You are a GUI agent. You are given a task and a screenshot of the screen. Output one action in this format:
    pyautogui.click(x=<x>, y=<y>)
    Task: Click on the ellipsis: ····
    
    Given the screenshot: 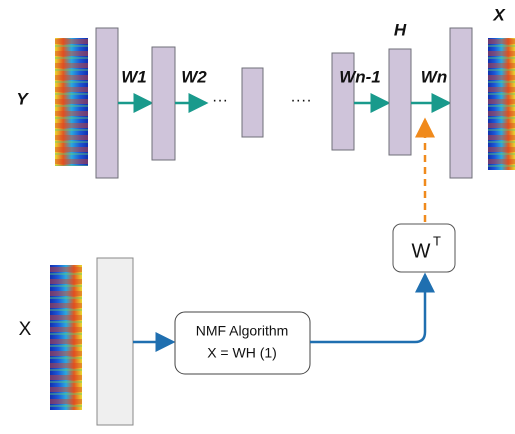 What is the action you would take?
    pyautogui.click(x=300, y=100)
    